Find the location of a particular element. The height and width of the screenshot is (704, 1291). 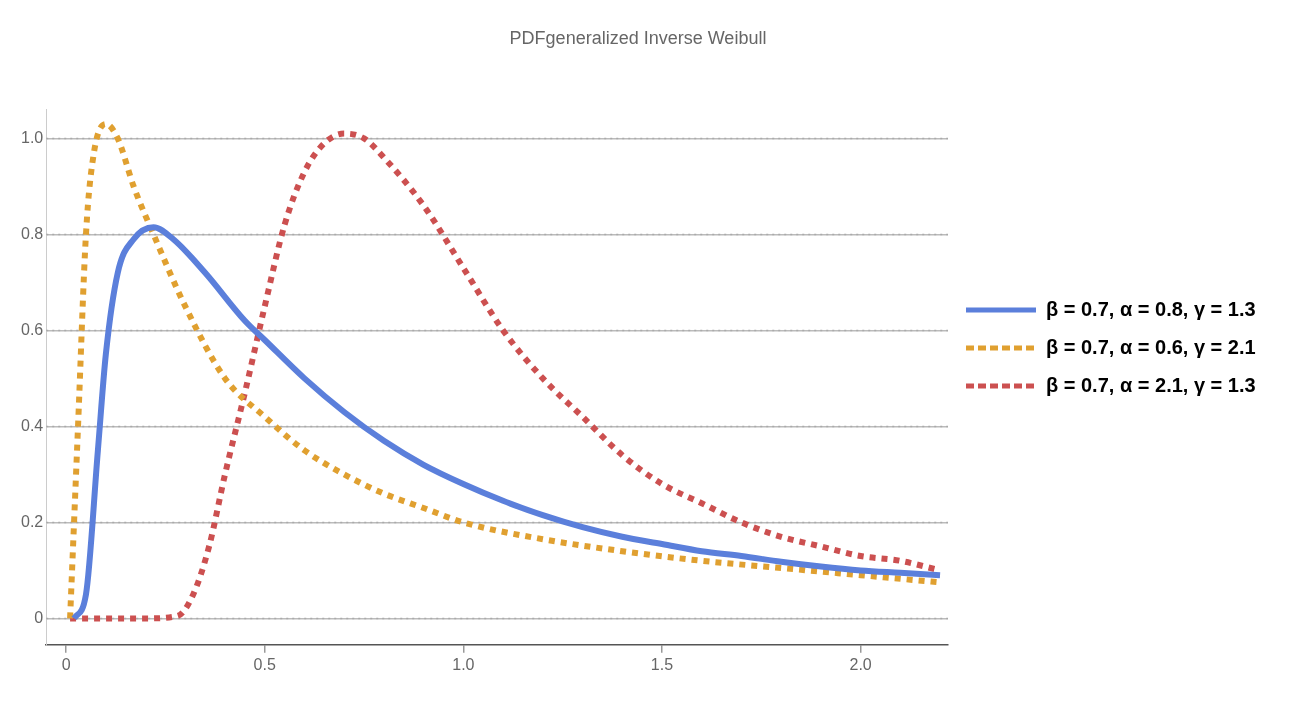

x-tick-label: 1.0 is located at coordinates (463, 664).